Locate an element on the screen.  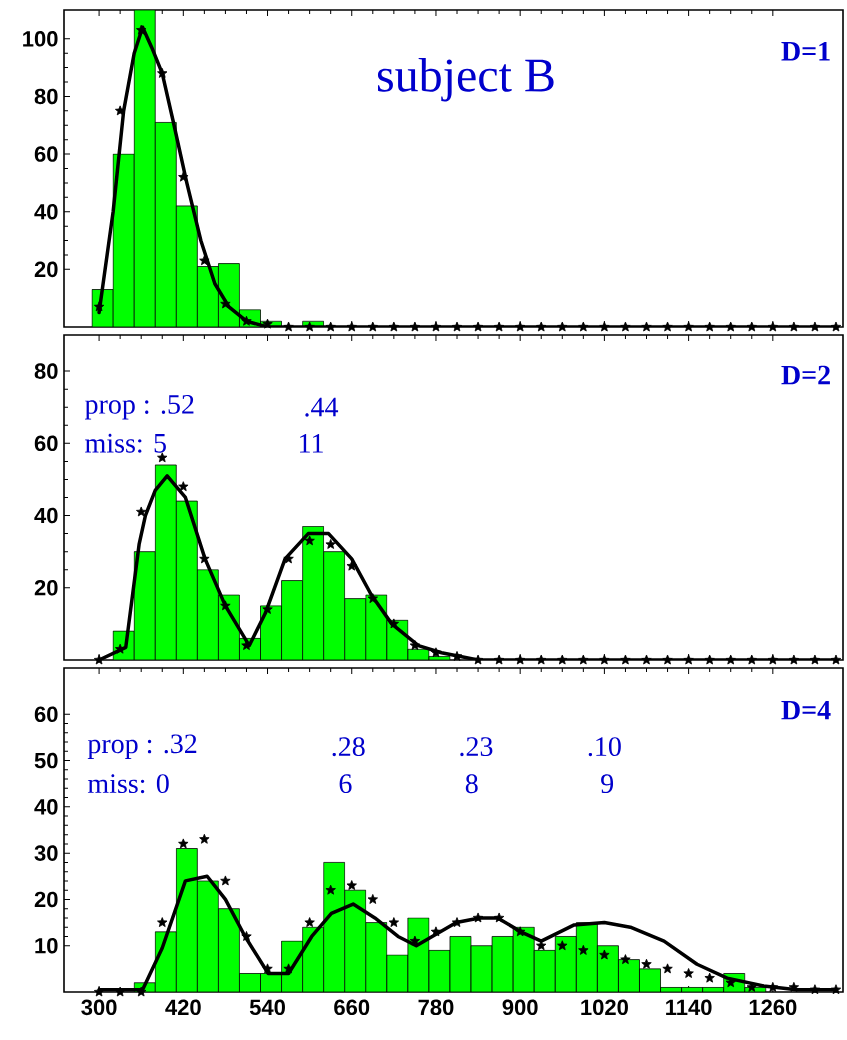
y-tick-label: 50 is located at coordinates (46, 760).